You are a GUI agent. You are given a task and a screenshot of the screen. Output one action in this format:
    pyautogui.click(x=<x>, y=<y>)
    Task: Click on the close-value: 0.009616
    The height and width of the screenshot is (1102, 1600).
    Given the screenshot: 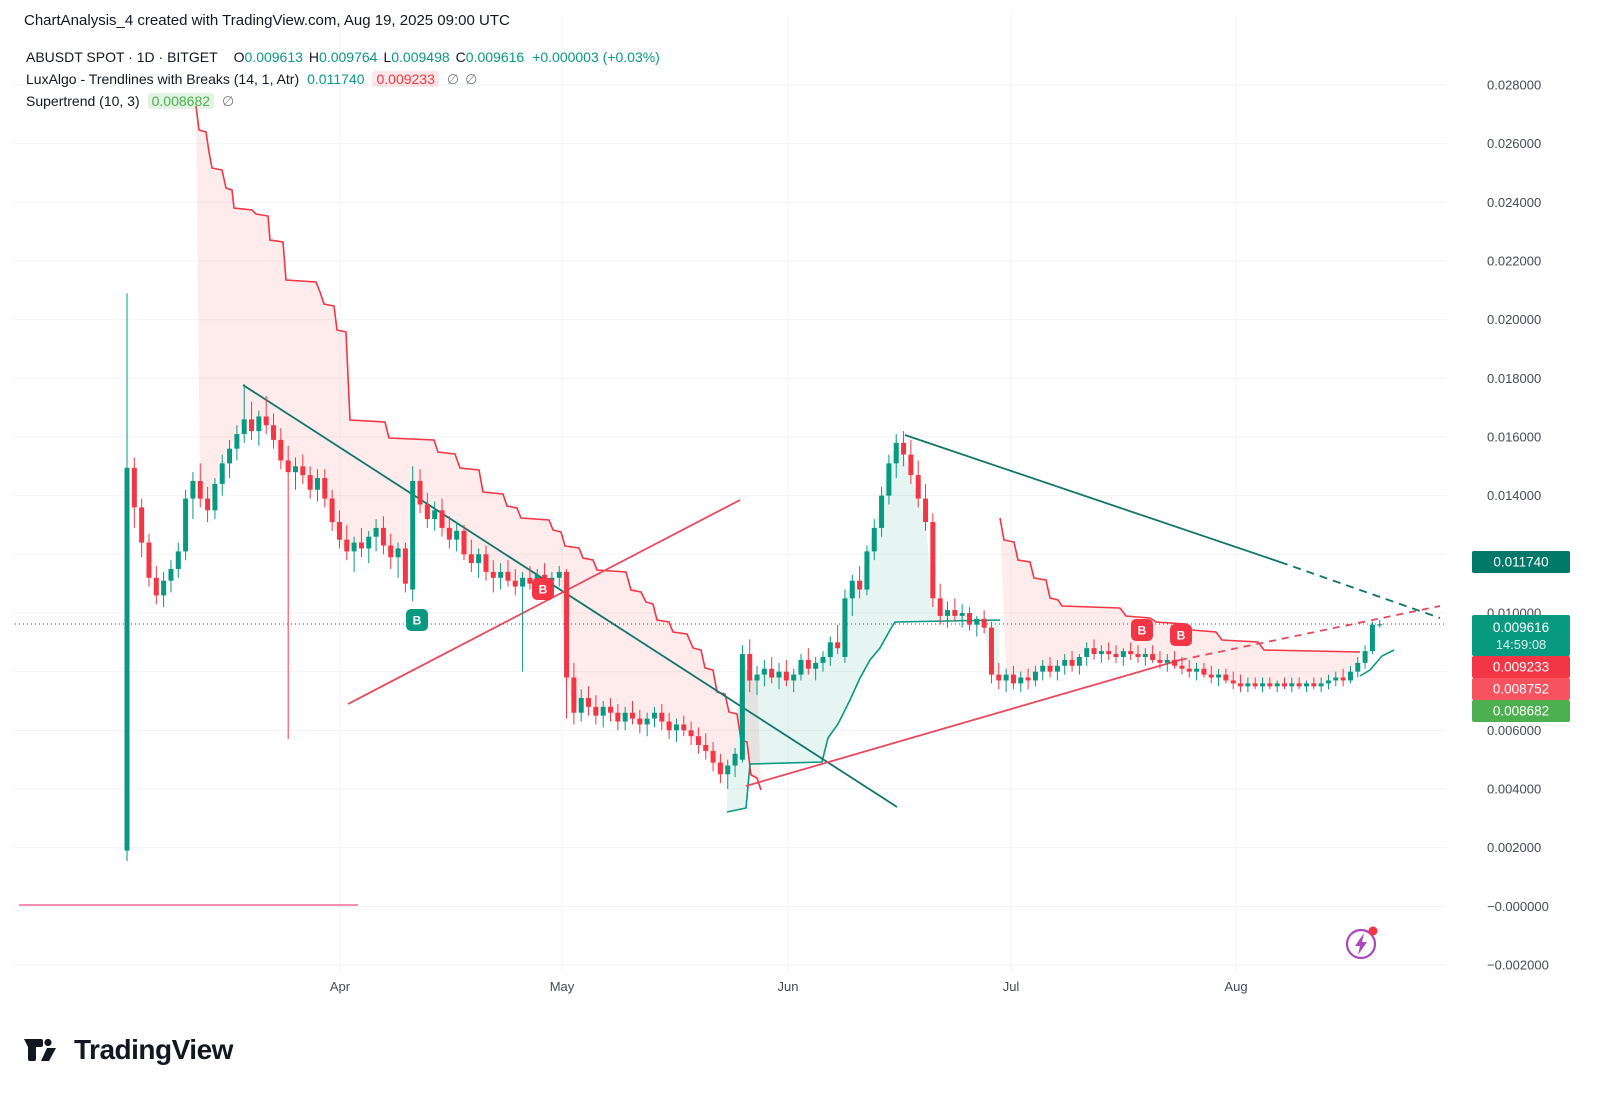 What is the action you would take?
    pyautogui.click(x=495, y=57)
    